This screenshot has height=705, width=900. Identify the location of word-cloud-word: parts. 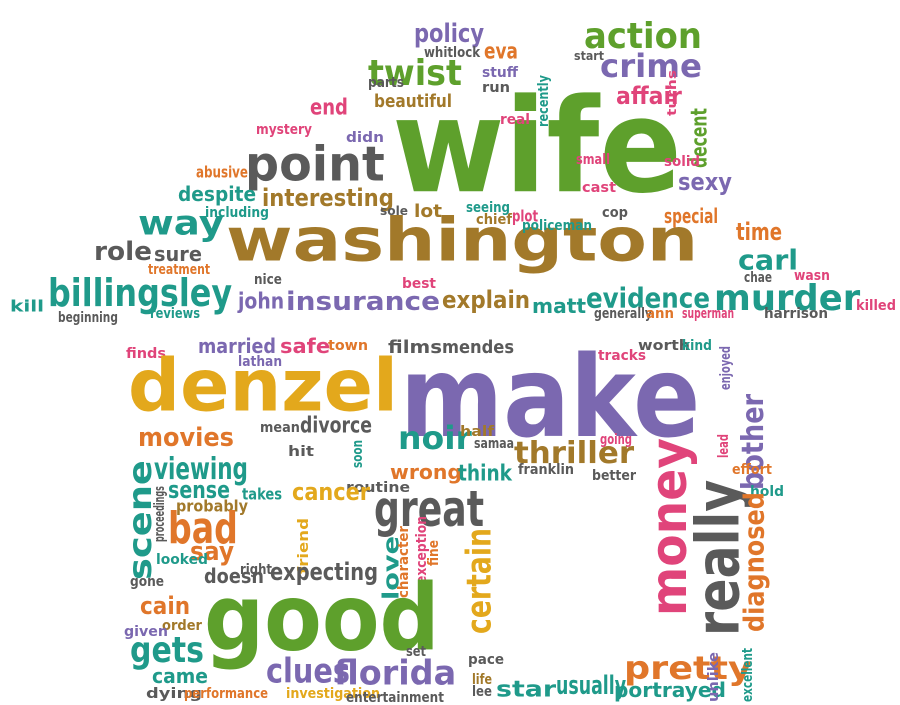
(386, 82).